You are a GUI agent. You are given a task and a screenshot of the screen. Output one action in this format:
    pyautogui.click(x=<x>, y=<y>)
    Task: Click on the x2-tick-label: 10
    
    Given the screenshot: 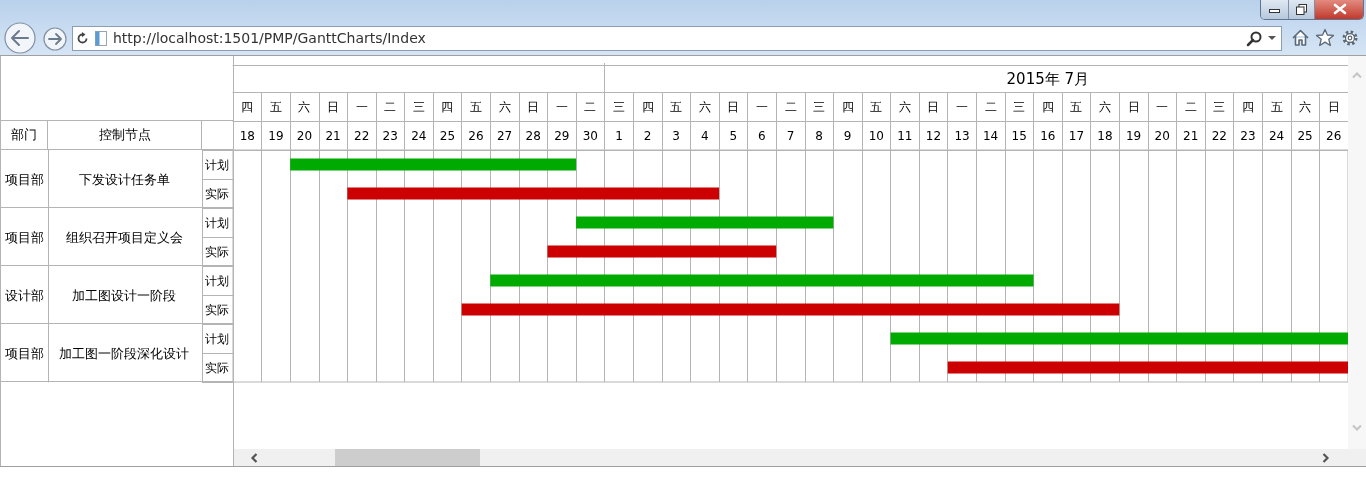 What is the action you would take?
    pyautogui.click(x=876, y=136)
    